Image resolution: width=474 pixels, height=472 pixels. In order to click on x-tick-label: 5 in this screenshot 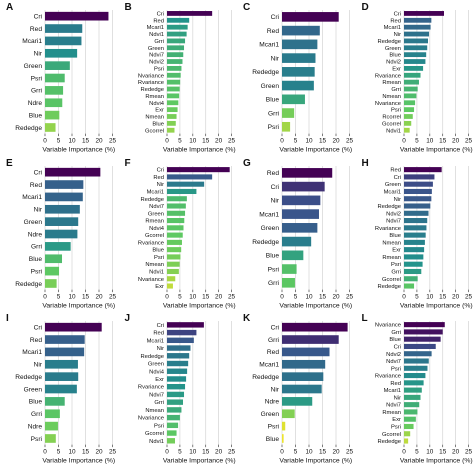, I will do `click(296, 452)`.